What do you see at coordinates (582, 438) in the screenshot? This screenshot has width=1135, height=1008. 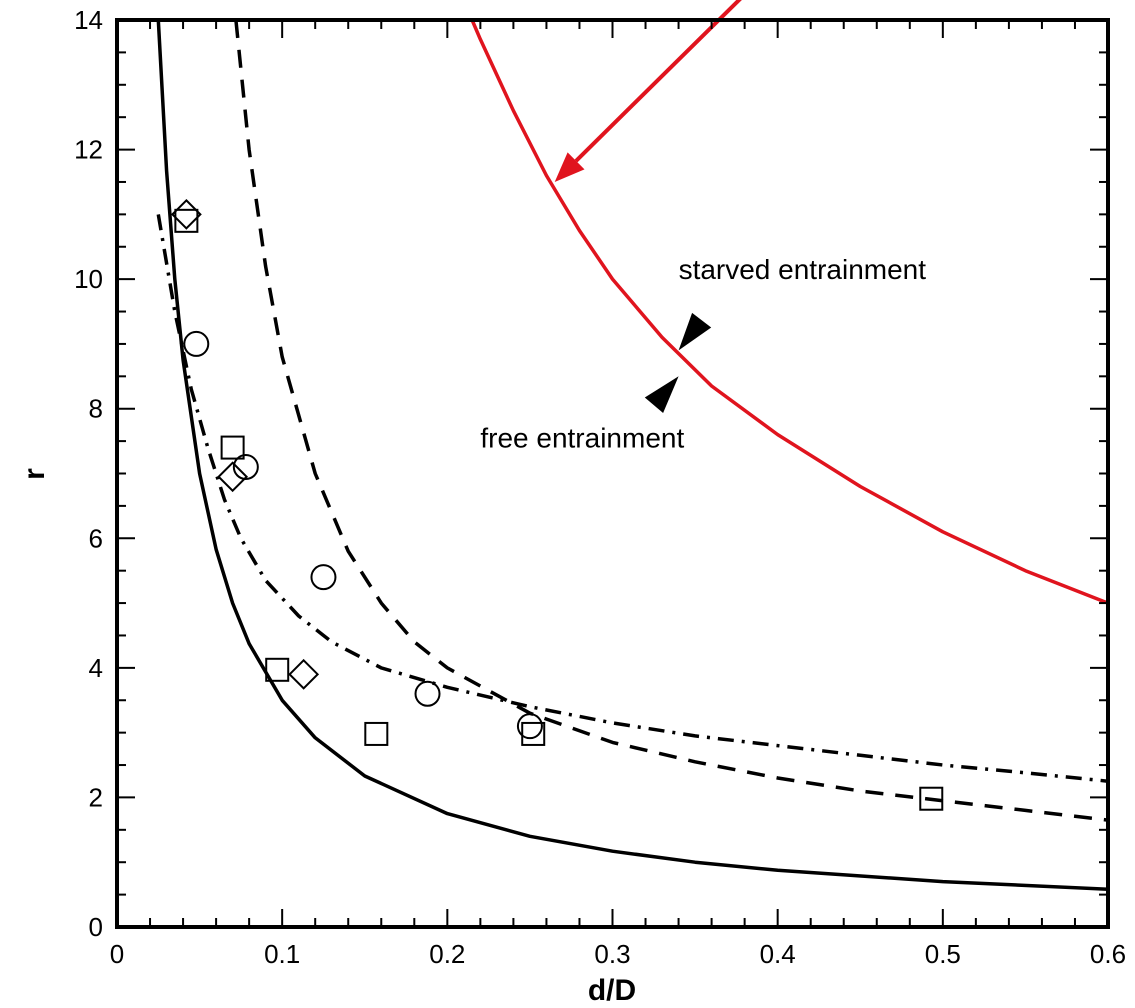 I see `annotation-1: free entrainment` at bounding box center [582, 438].